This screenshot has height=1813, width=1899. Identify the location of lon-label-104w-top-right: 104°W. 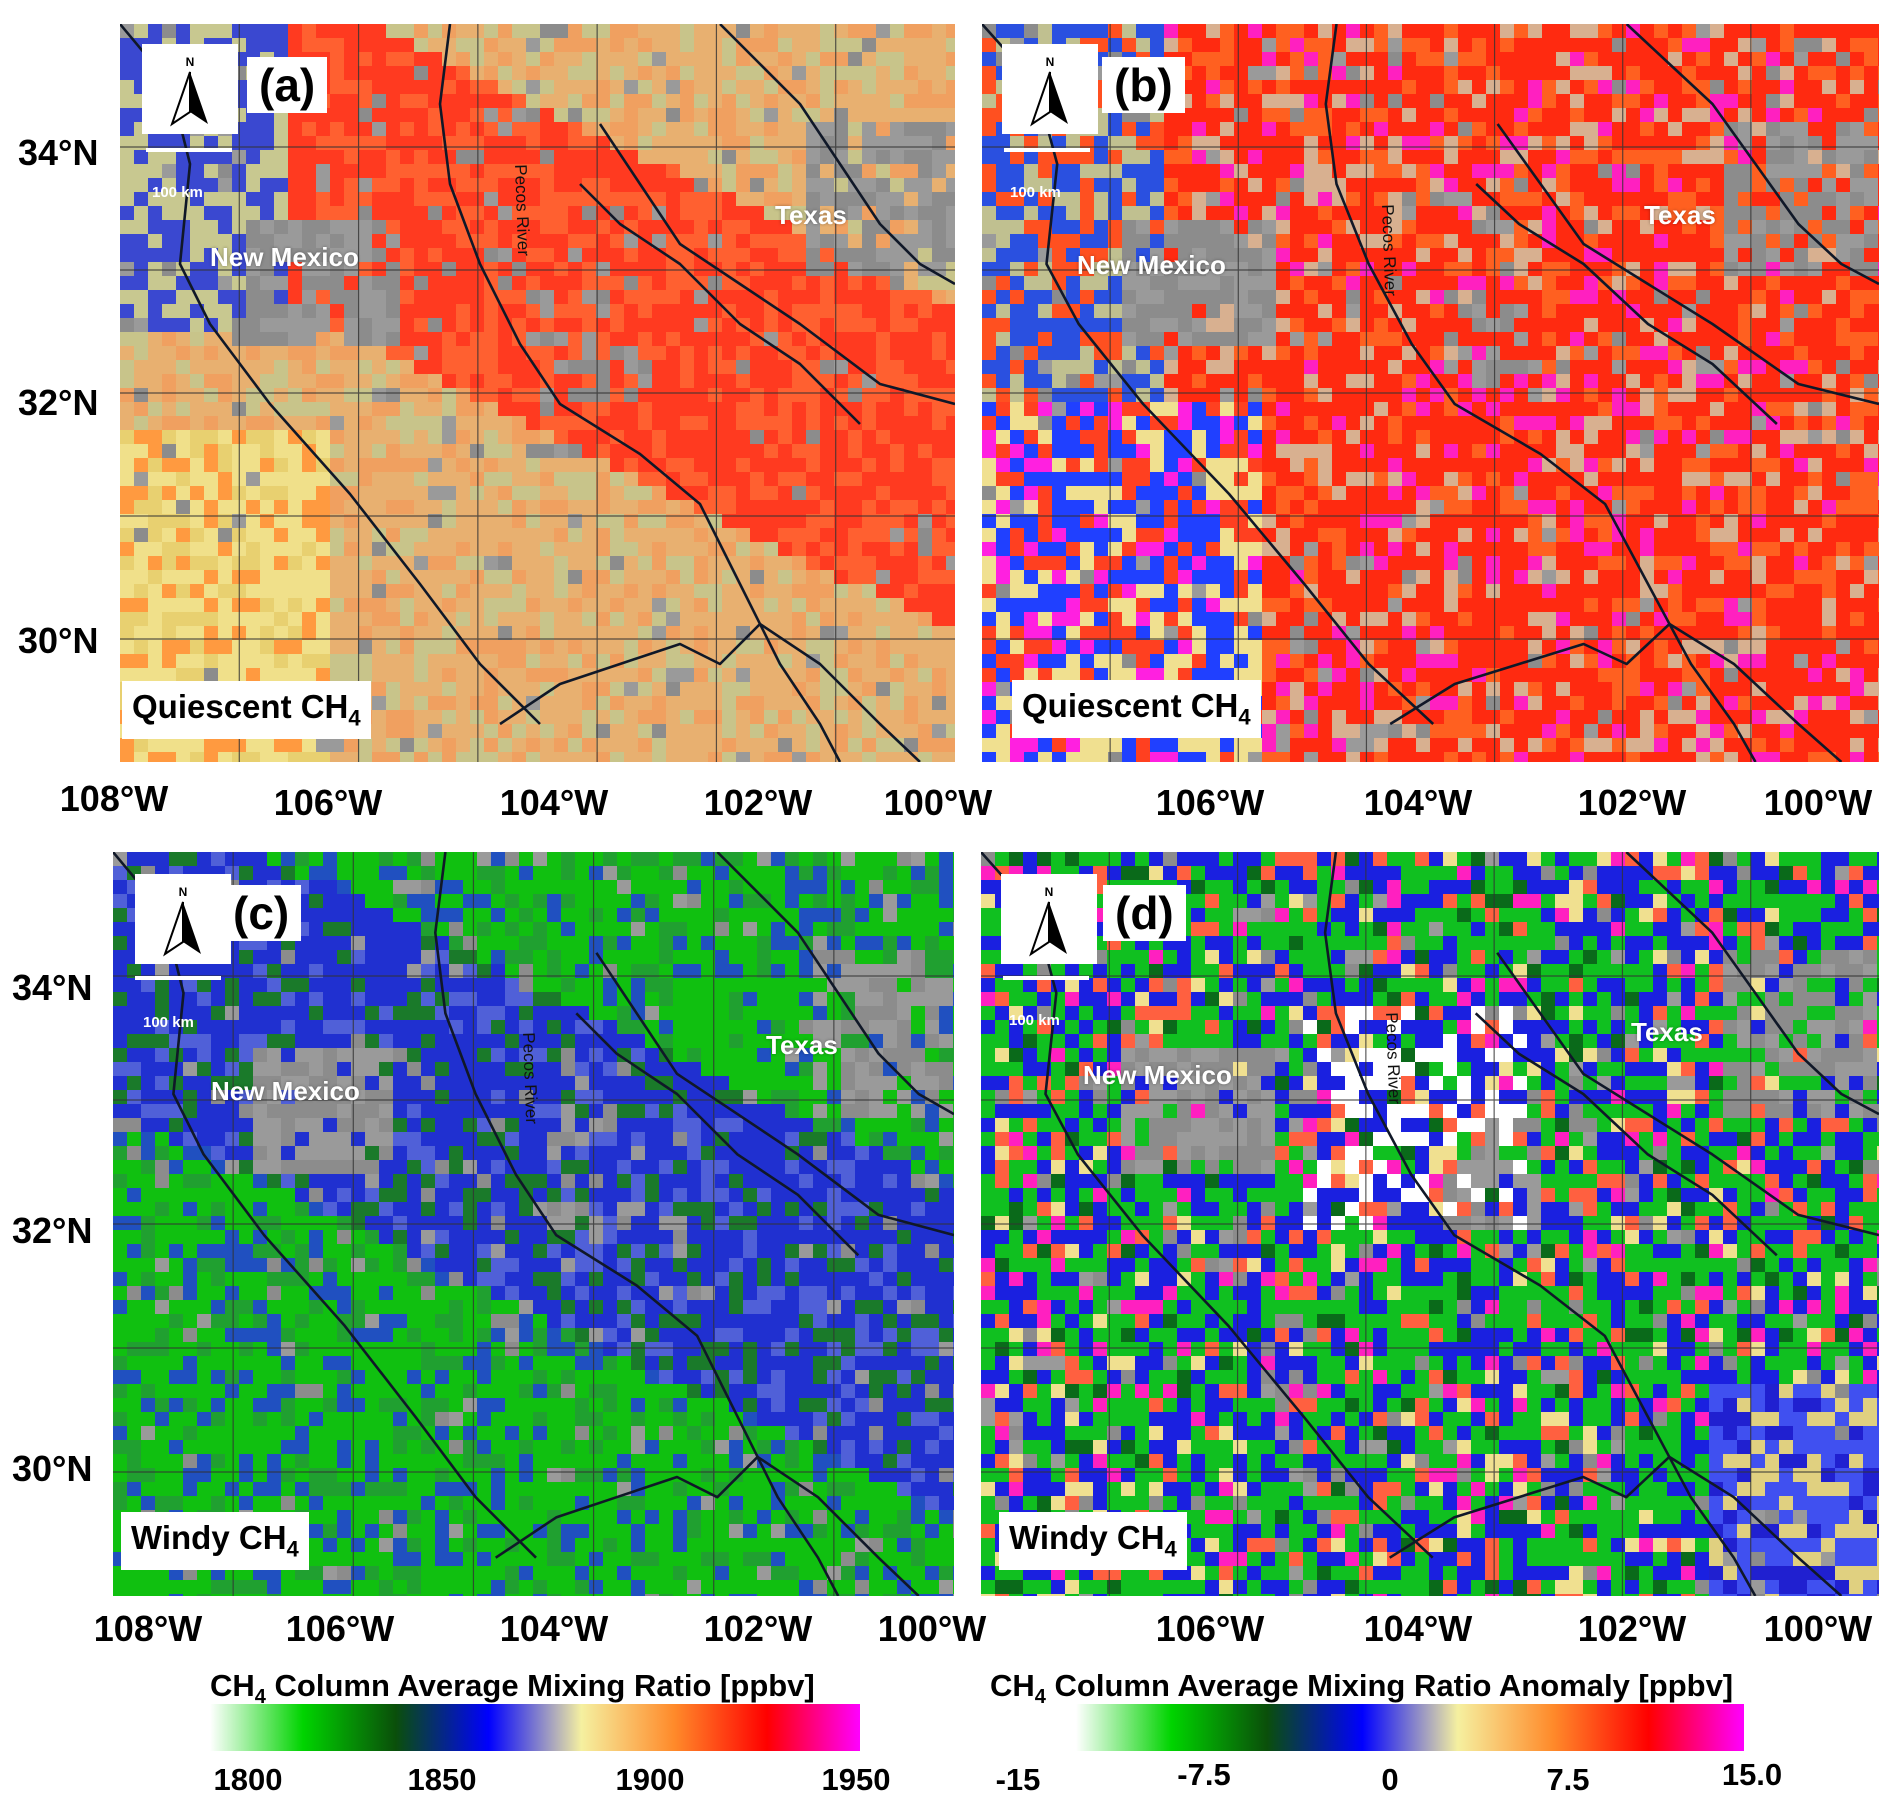
(1418, 802).